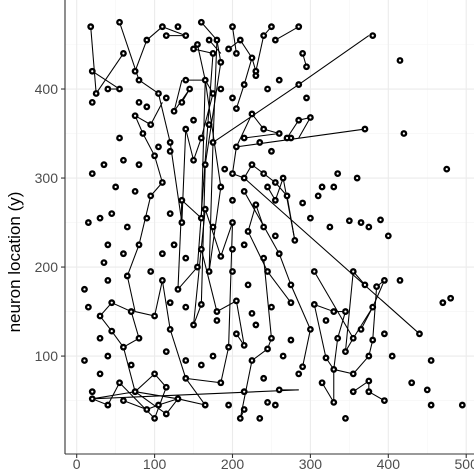  Describe the element at coordinates (47, 89) in the screenshot. I see `y-tick-label: 400` at that location.